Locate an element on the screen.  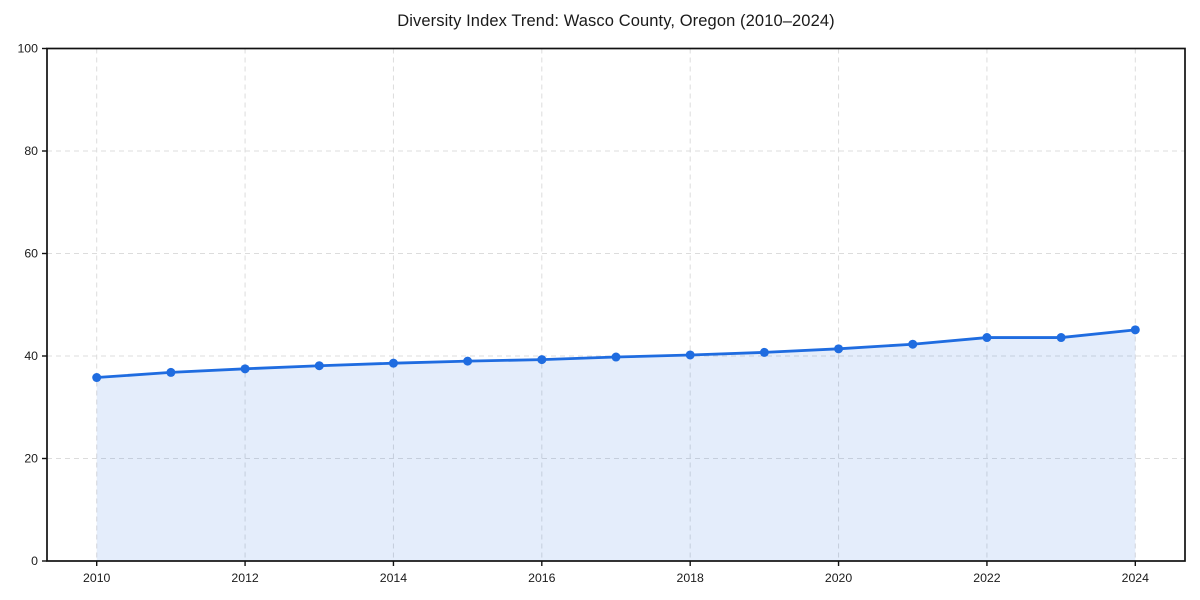
x-tick-label: 2010 is located at coordinates (97, 578).